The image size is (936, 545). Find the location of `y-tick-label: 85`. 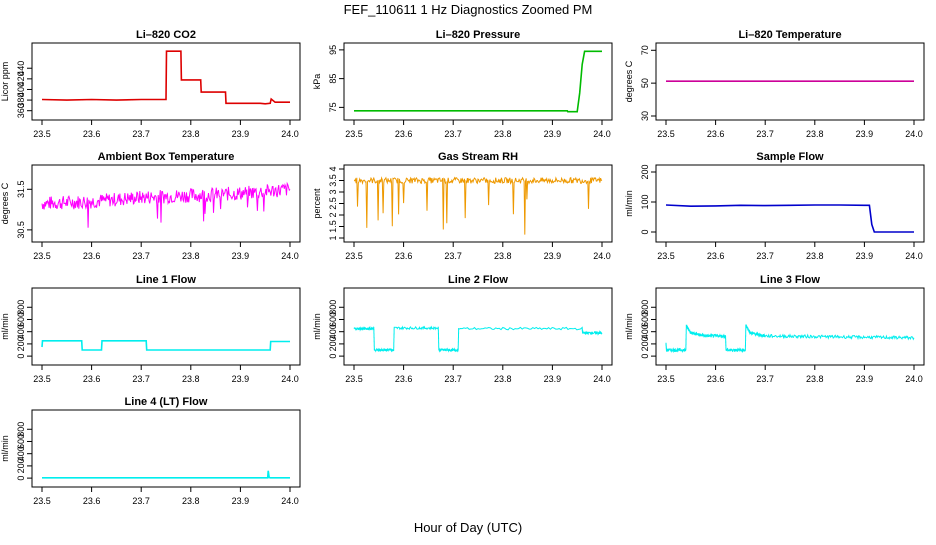

y-tick-label: 85 is located at coordinates (333, 79).